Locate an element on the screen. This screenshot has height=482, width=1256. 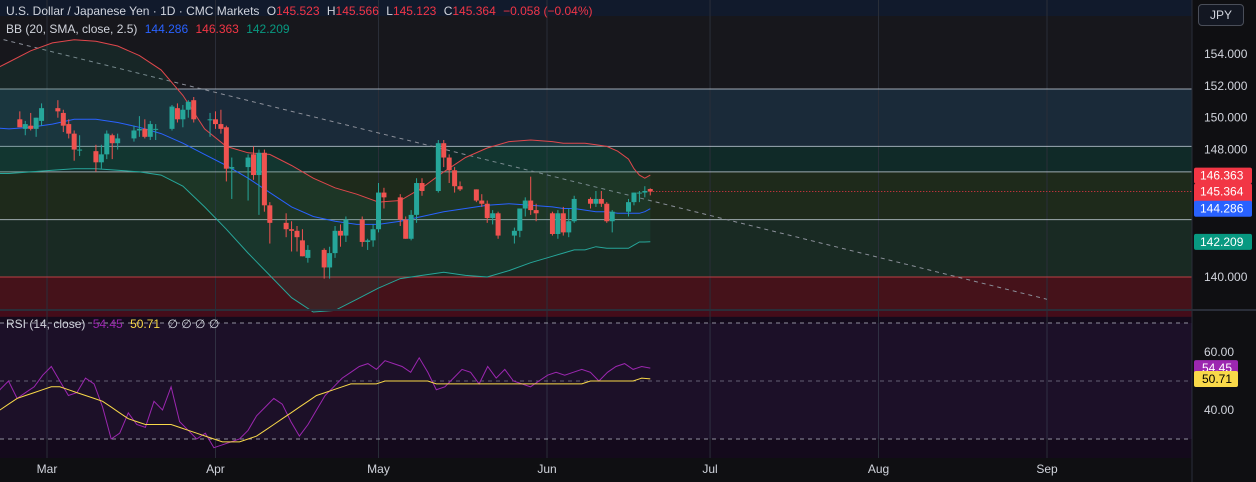
price-label: 144.286 is located at coordinates (1222, 209).